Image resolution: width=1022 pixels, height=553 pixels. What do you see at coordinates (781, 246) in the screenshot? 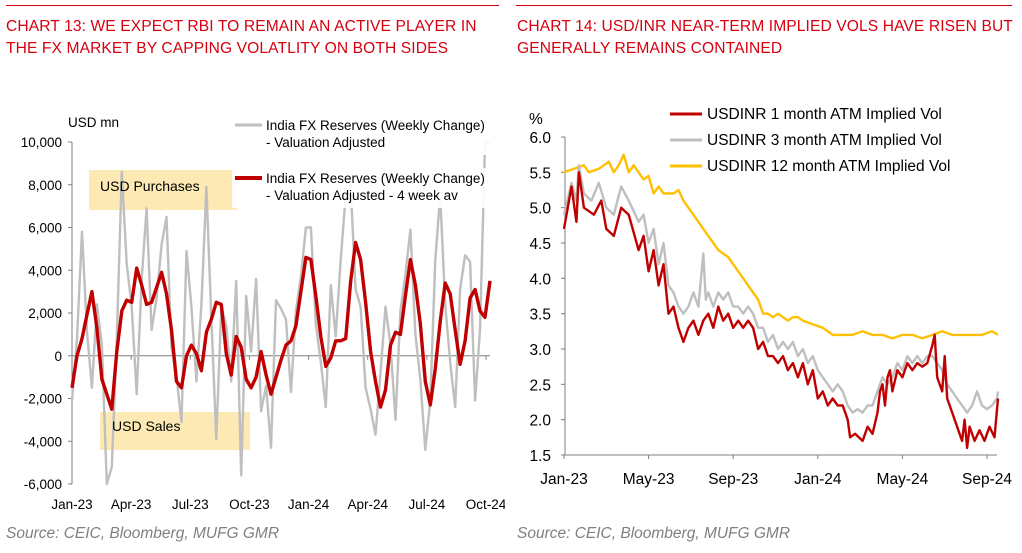
I see `series-line-twelve-month` at bounding box center [781, 246].